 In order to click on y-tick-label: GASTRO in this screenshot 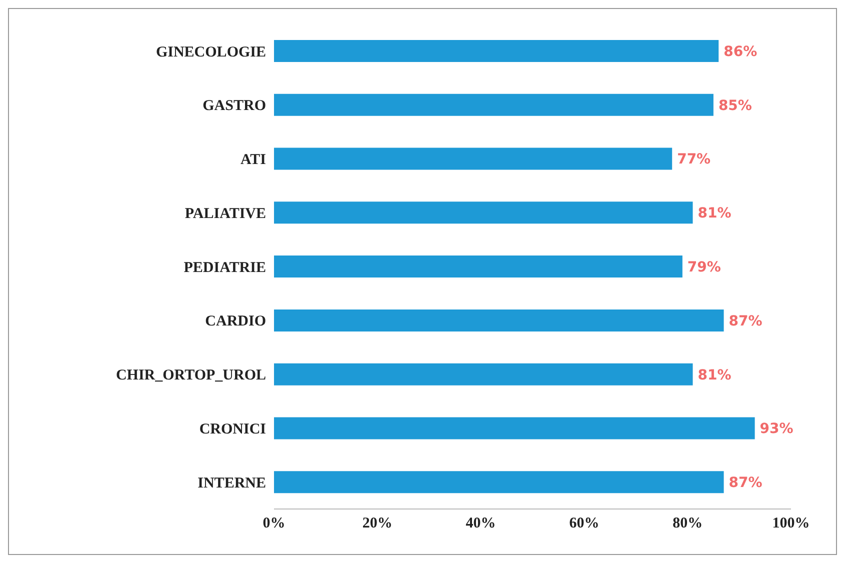, I will do `click(234, 106)`.